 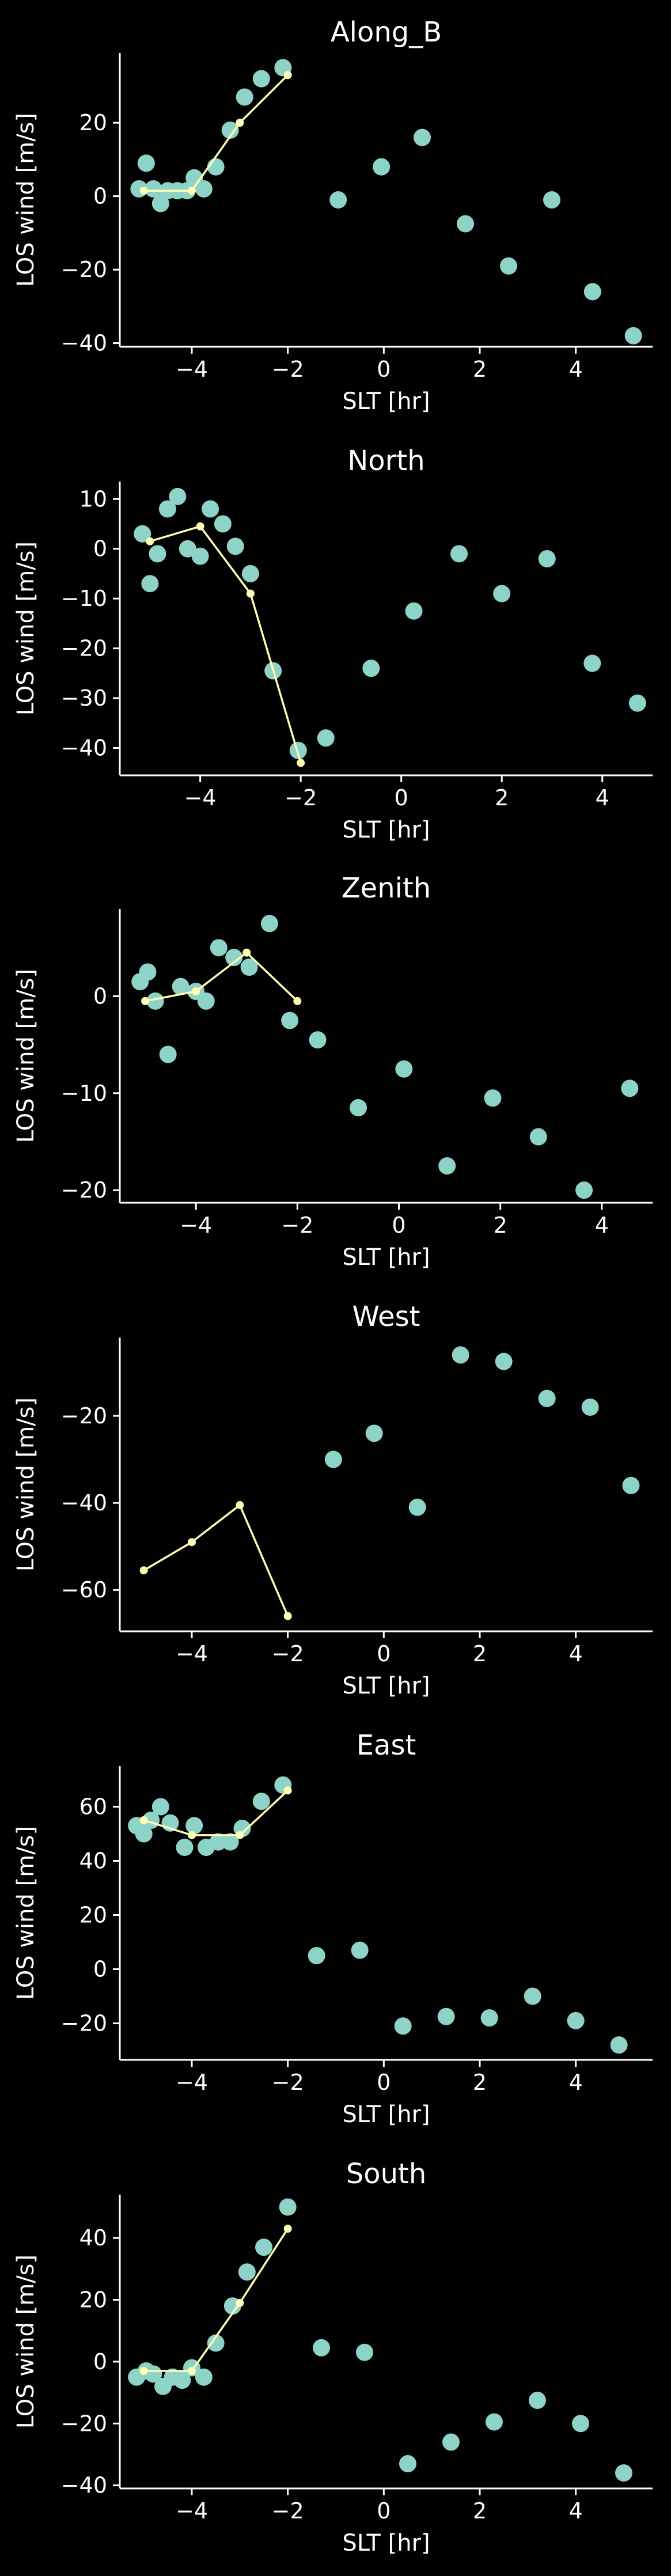 What do you see at coordinates (84, 698) in the screenshot?
I see `y-tick-label: −30` at bounding box center [84, 698].